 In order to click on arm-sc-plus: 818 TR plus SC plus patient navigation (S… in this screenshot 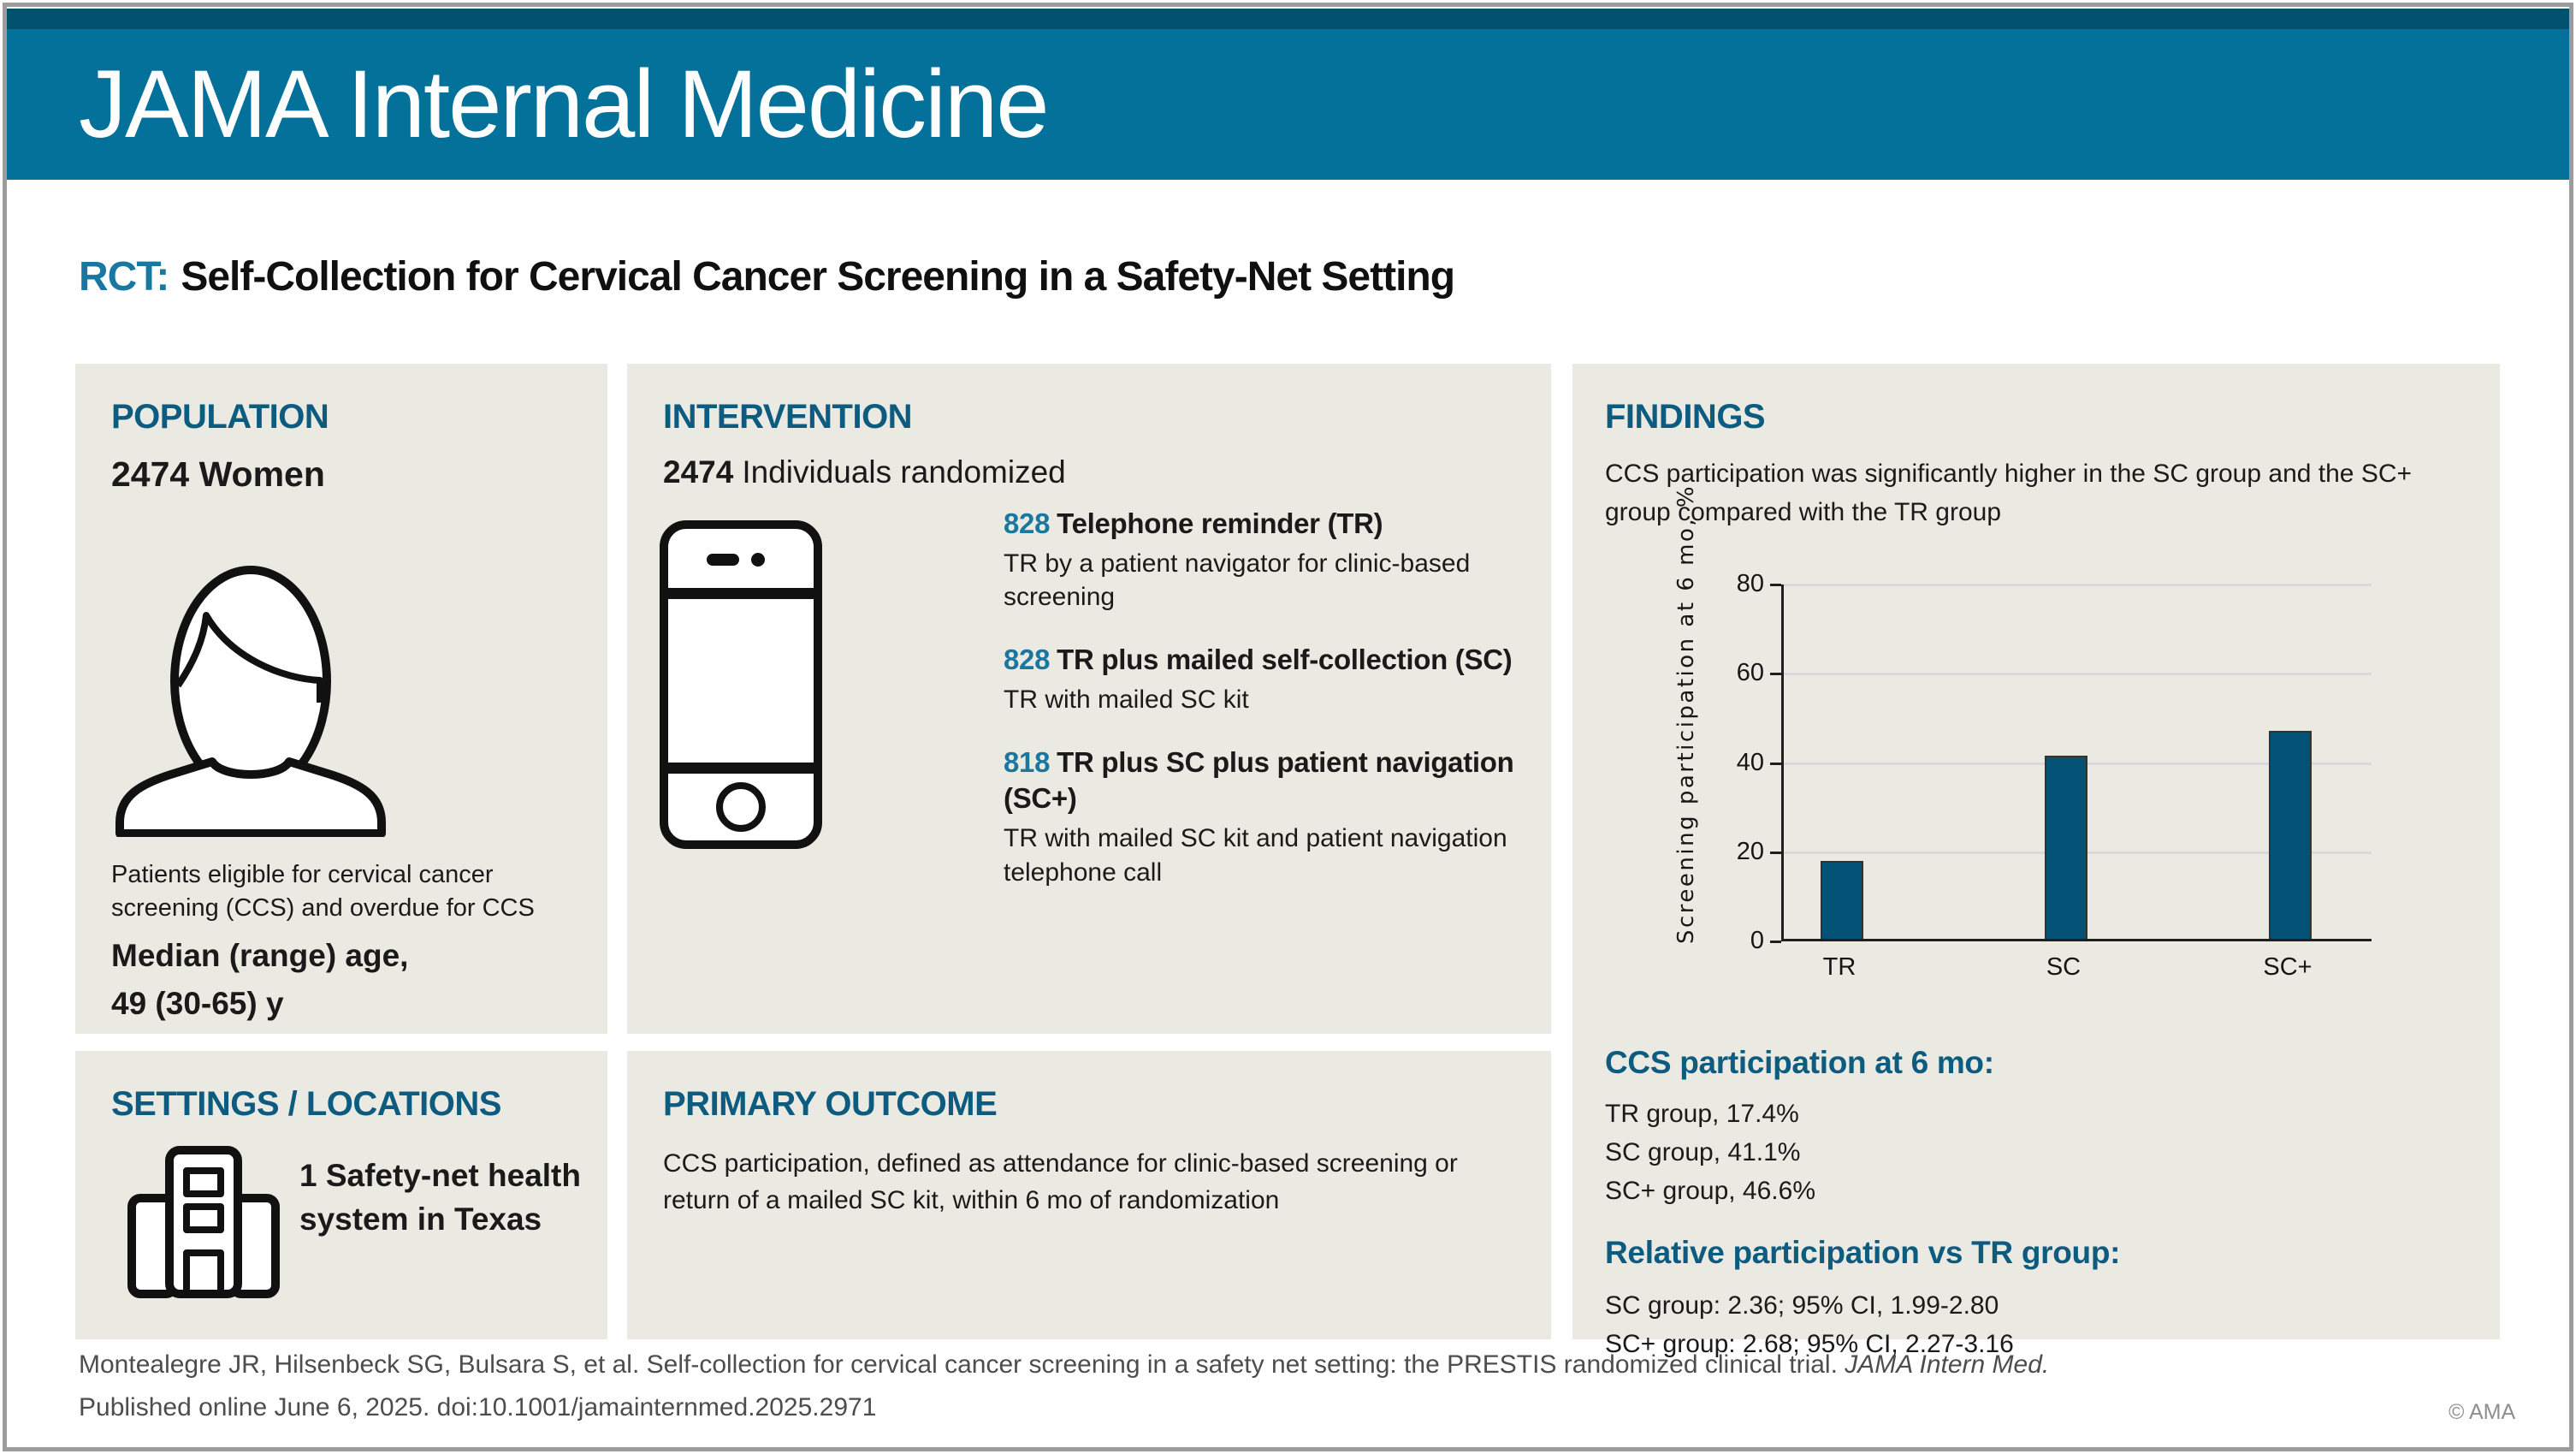, I will do `click(1271, 817)`.